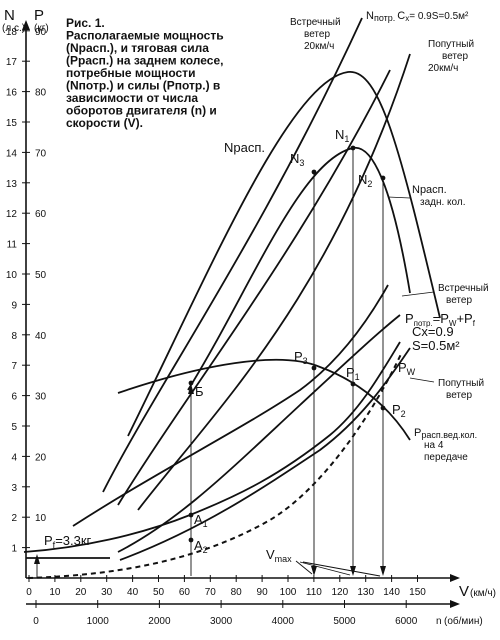 The width and height of the screenshot is (500, 640). Describe the element at coordinates (201, 546) in the screenshot. I see `label-a2: A2` at that location.